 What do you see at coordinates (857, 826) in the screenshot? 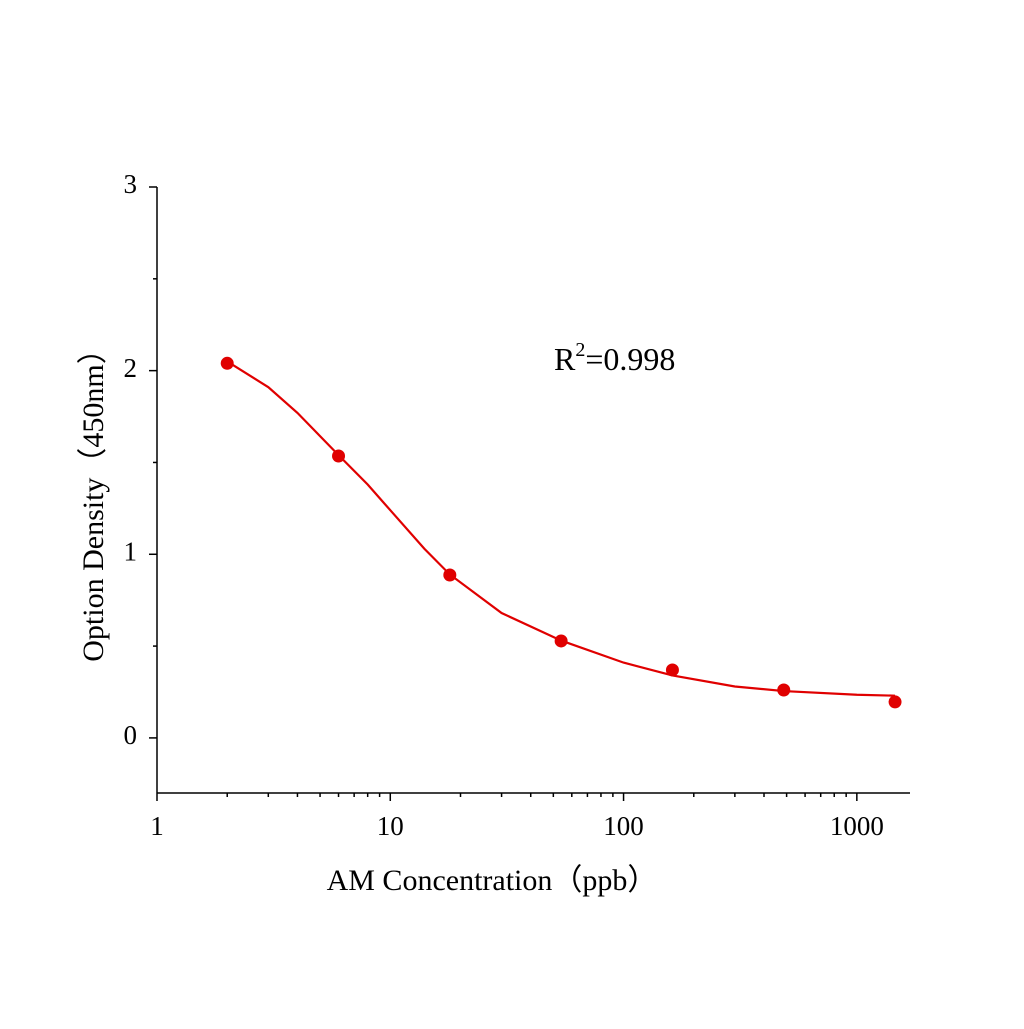
I see `x-tick-label: 1000` at bounding box center [857, 826].